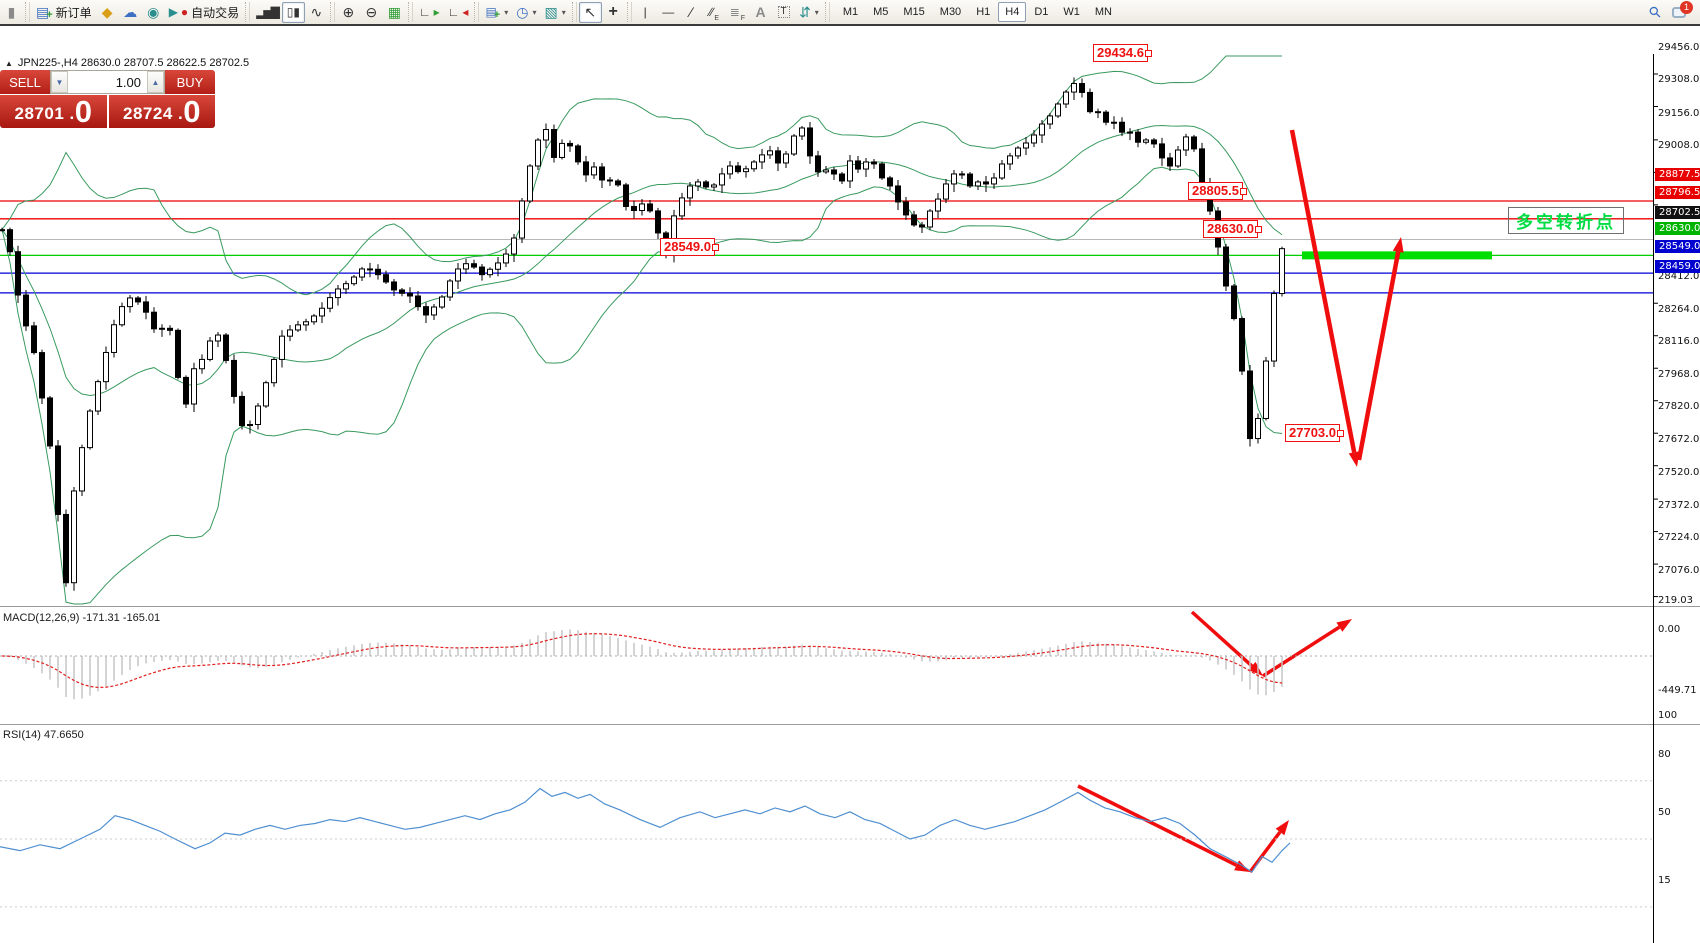  What do you see at coordinates (1232, 229) in the screenshot?
I see `price-tag-box: 28630.0` at bounding box center [1232, 229].